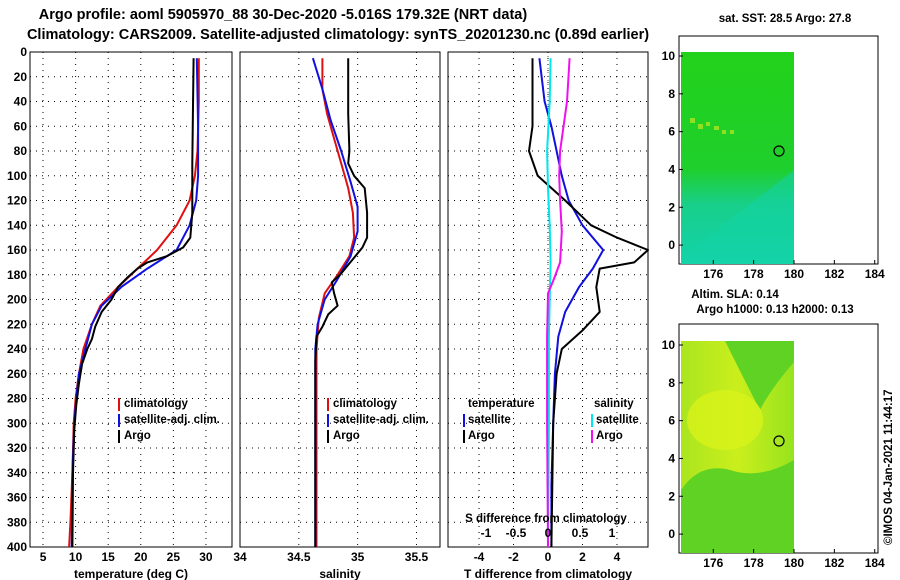 The height and width of the screenshot is (580, 900). I want to click on y-tick-label: 400, so click(17, 547).